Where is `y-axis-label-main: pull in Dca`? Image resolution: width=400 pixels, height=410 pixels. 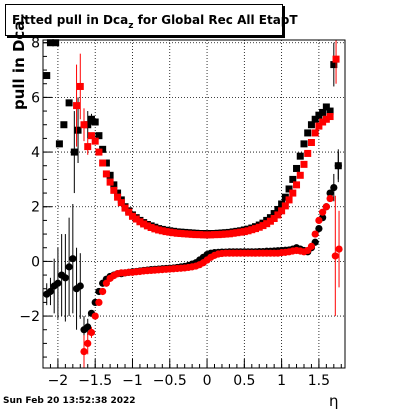
y-axis-label-main: pull in Dca is located at coordinates (19, 65).